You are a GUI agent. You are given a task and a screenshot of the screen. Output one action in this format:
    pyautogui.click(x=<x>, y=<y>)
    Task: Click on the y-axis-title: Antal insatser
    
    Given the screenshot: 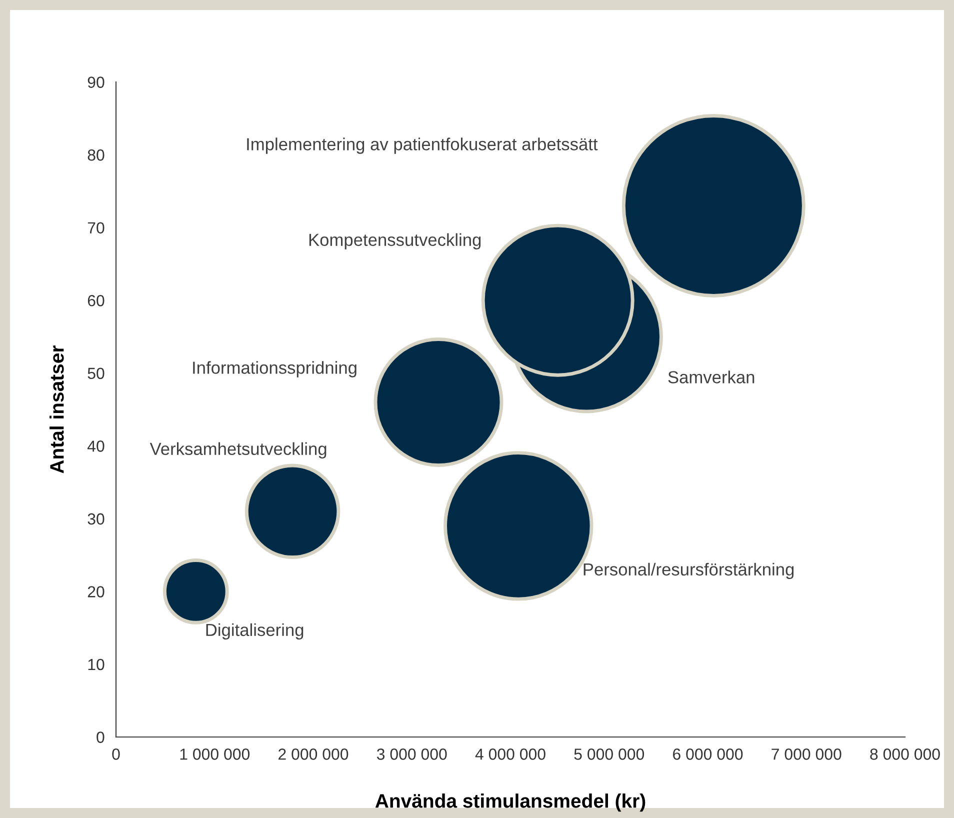 What is the action you would take?
    pyautogui.click(x=57, y=409)
    